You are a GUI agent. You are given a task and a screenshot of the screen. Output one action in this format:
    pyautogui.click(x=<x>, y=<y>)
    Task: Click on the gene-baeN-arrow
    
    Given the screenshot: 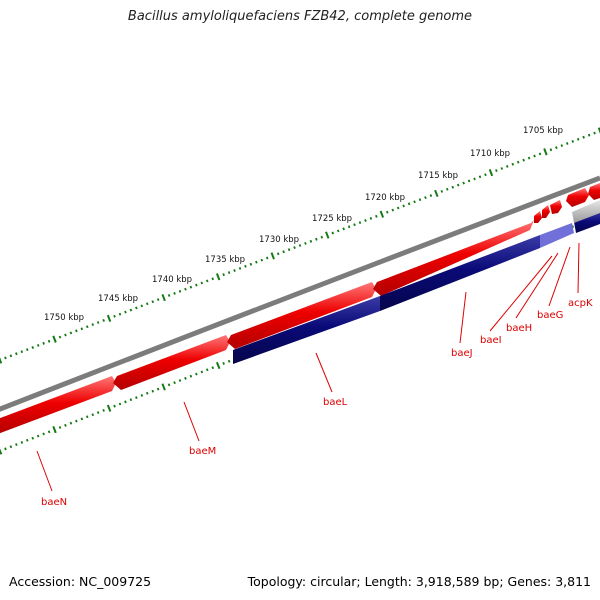 What is the action you would take?
    pyautogui.click(x=58, y=405)
    